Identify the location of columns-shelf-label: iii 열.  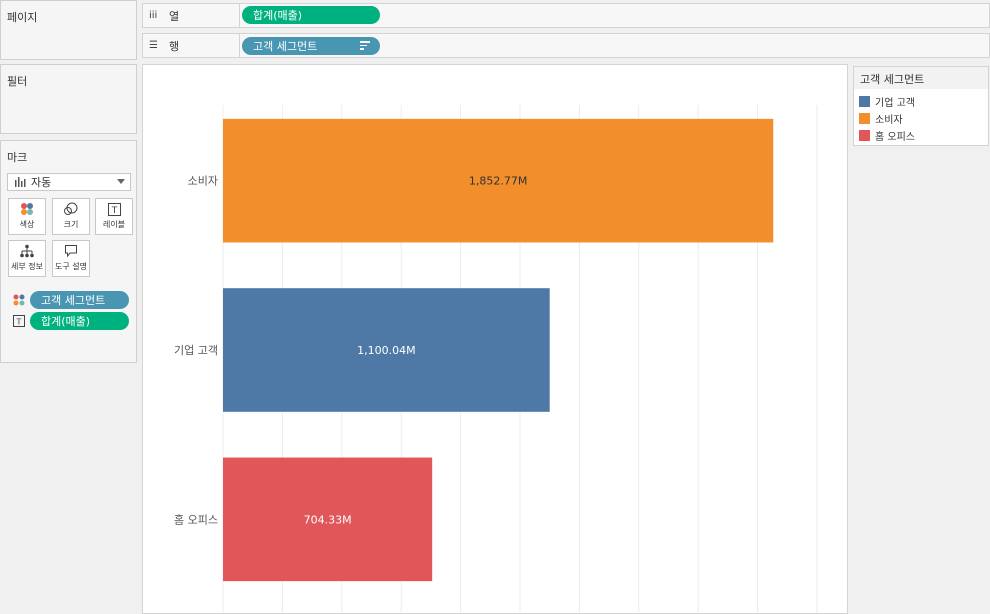
(191, 15).